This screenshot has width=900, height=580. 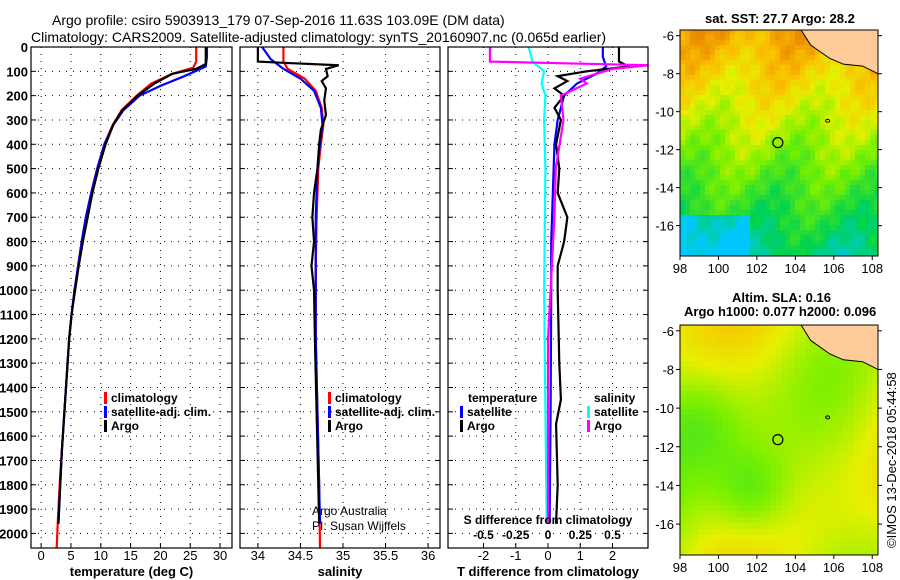 I want to click on y-tick-label: 800, so click(x=17, y=242).